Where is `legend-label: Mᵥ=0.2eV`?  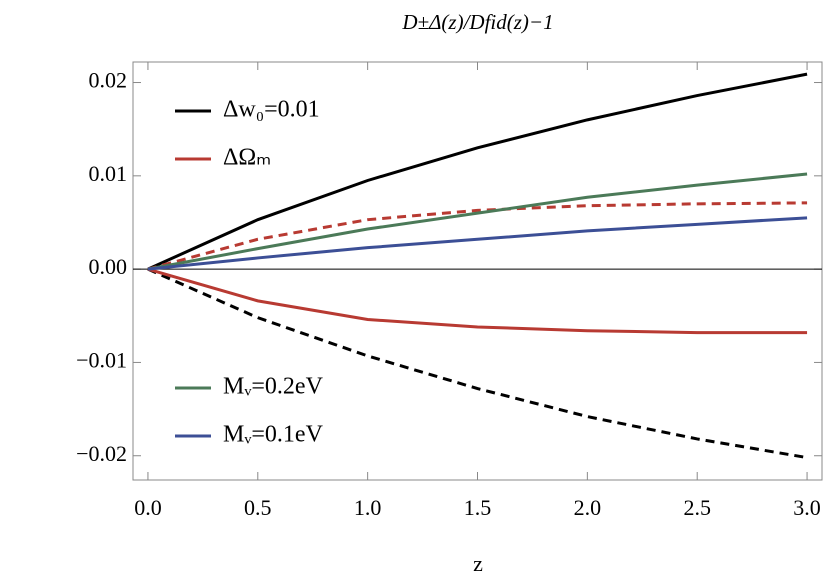
legend-label: Mᵥ=0.2eV is located at coordinates (273, 387).